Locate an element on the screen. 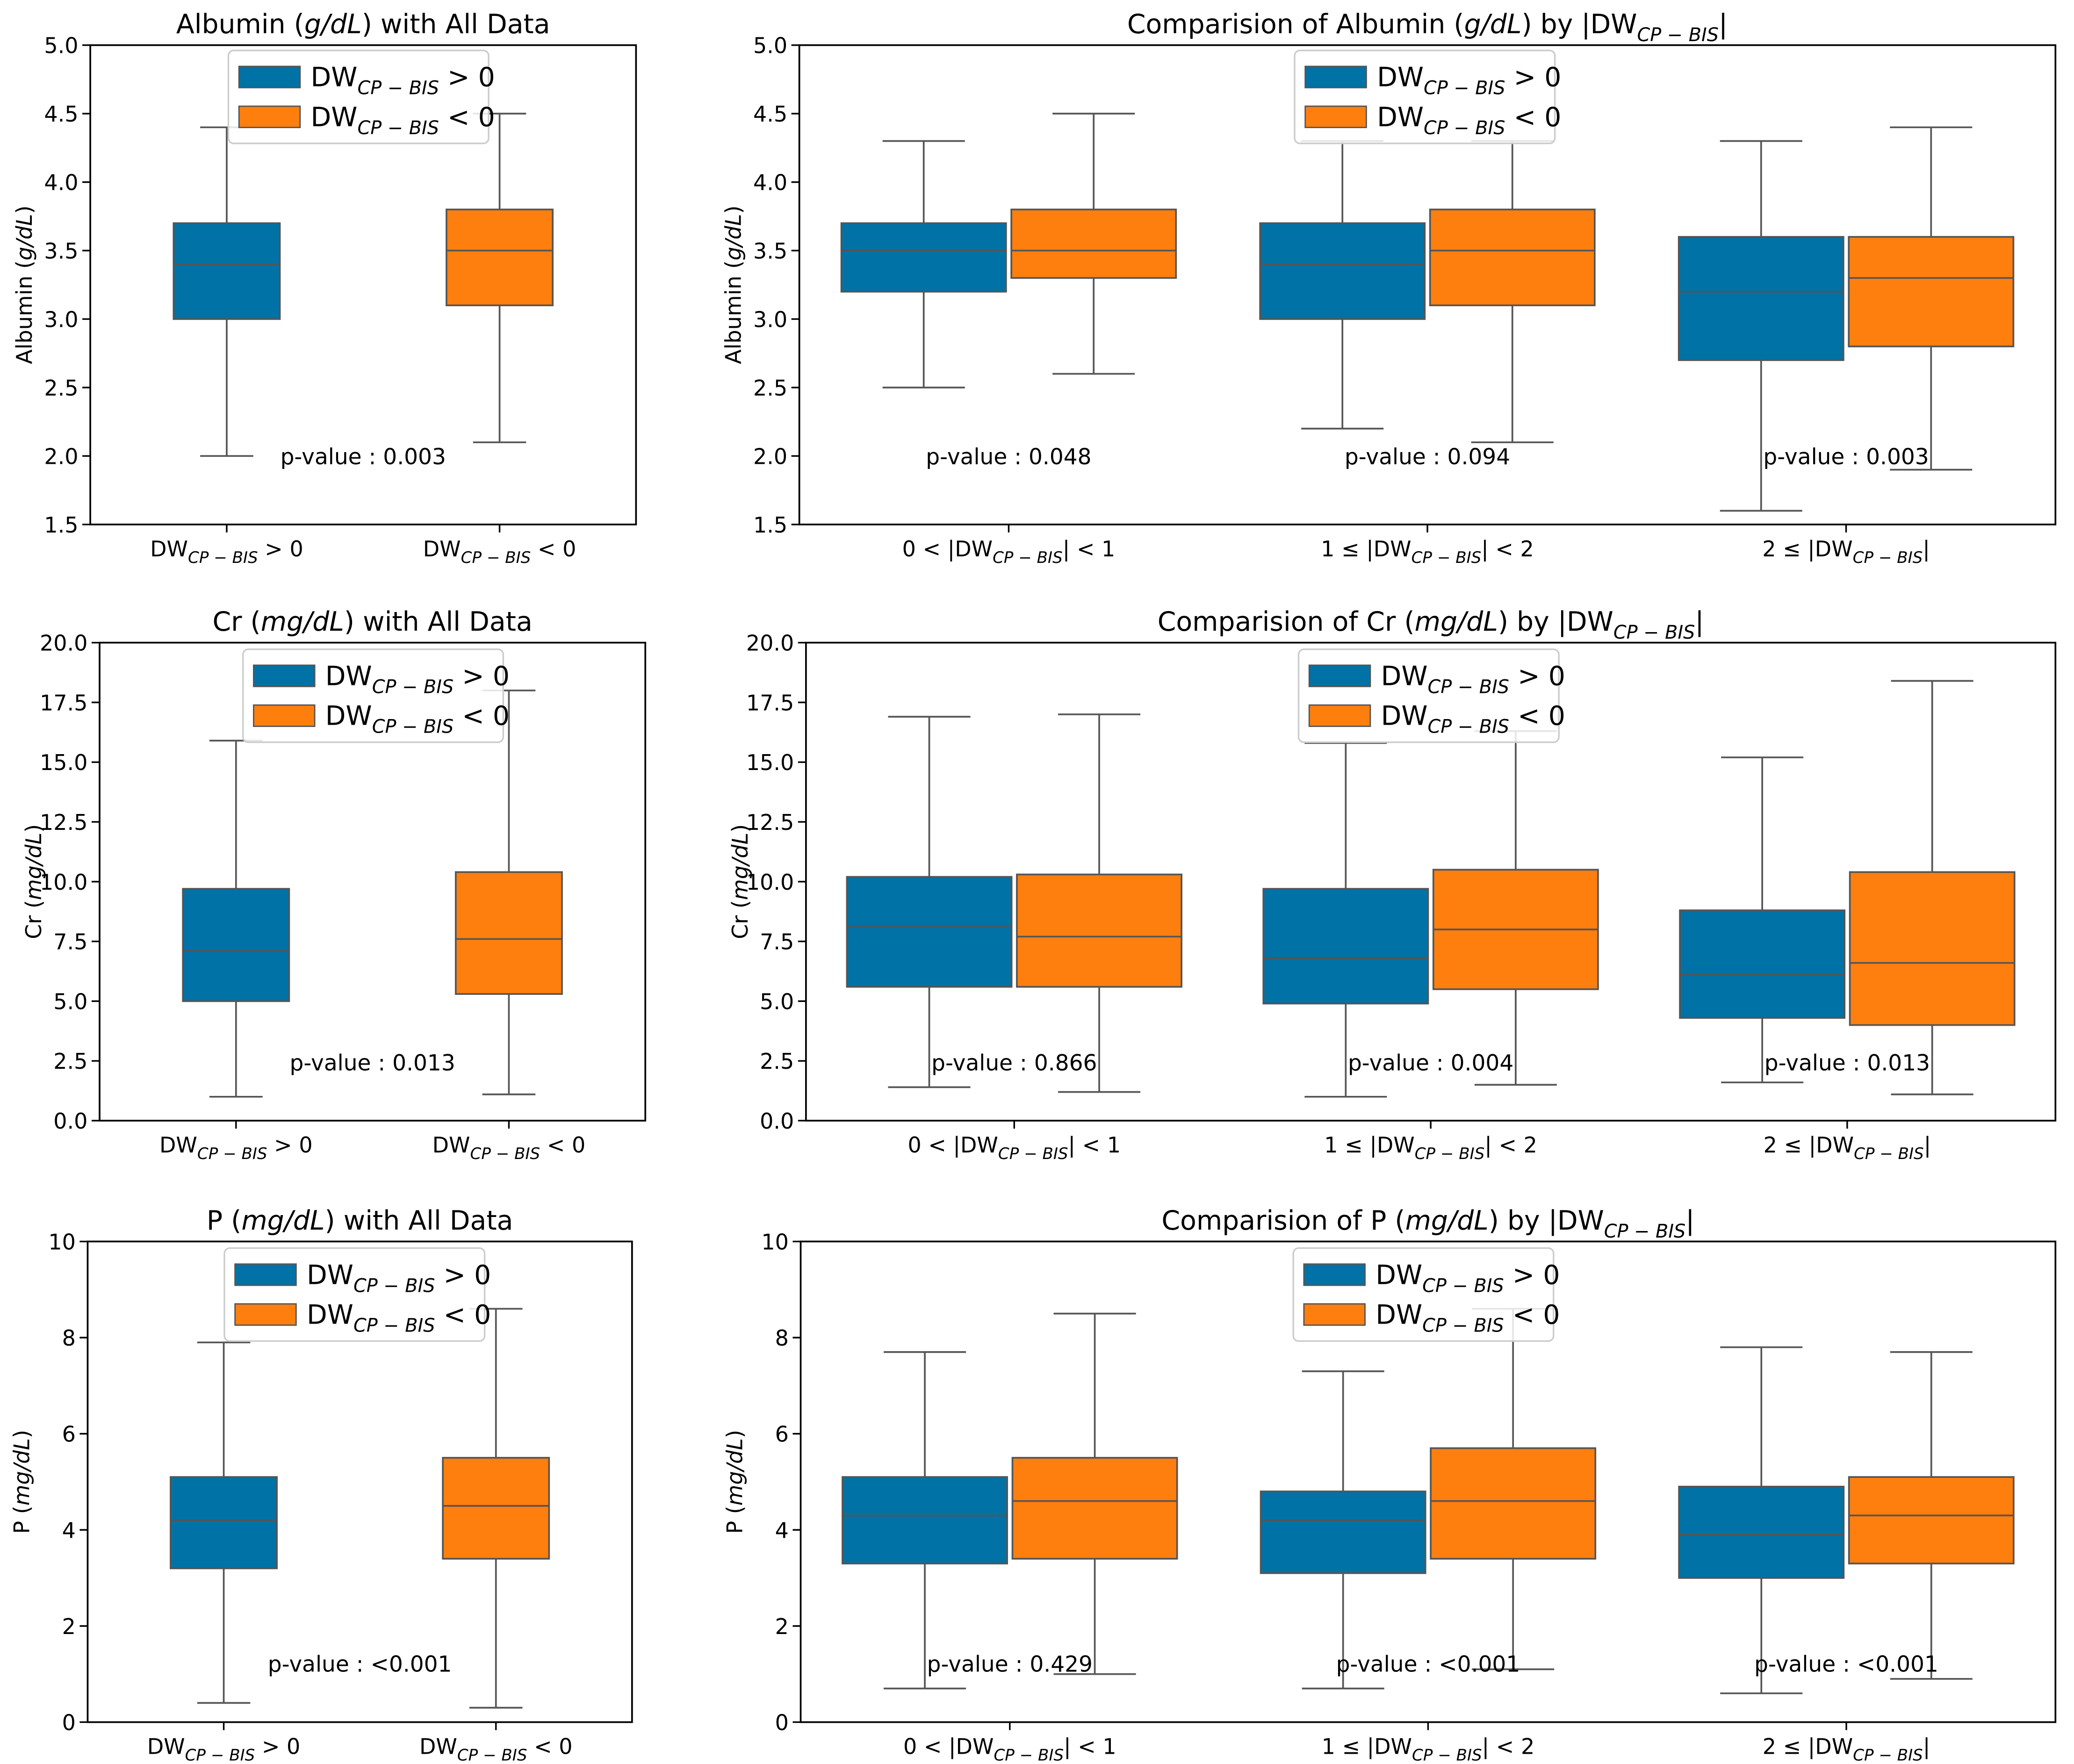  title-prefix: Comparision of Cr ( is located at coordinates (1286, 621).